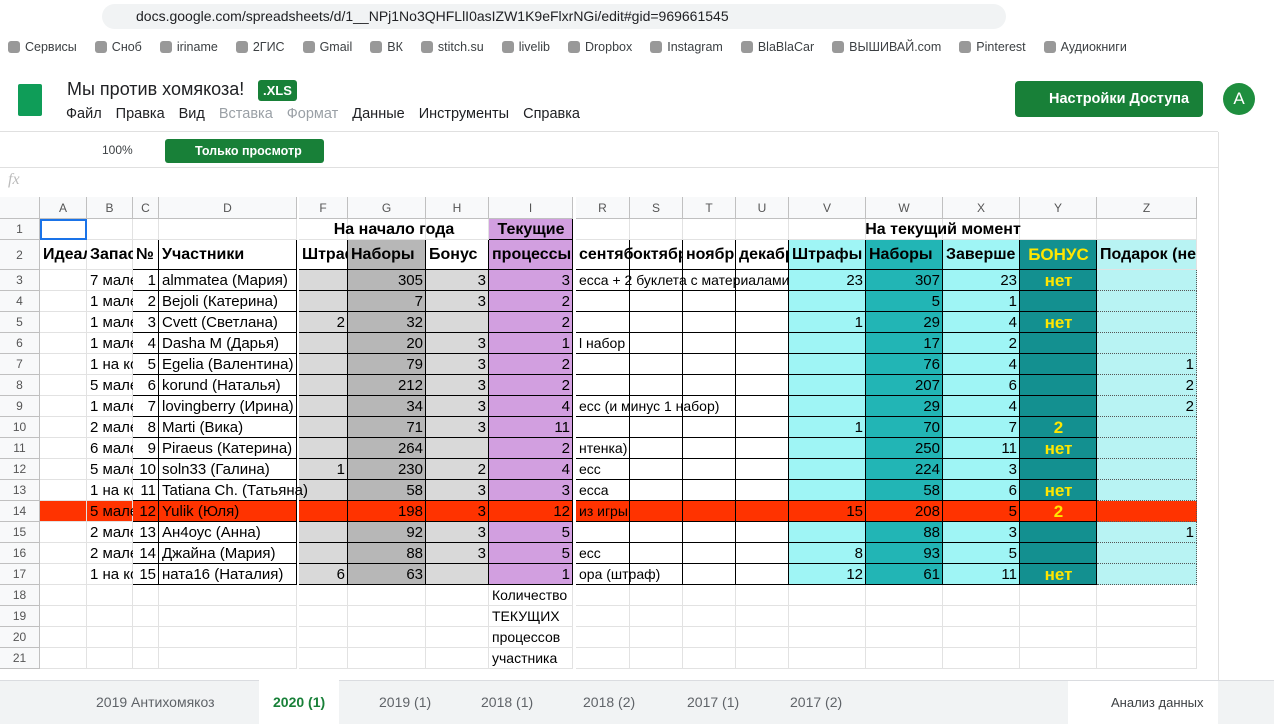 The image size is (1274, 724). Describe the element at coordinates (20, 553) in the screenshot. I see `row-header: 16` at that location.